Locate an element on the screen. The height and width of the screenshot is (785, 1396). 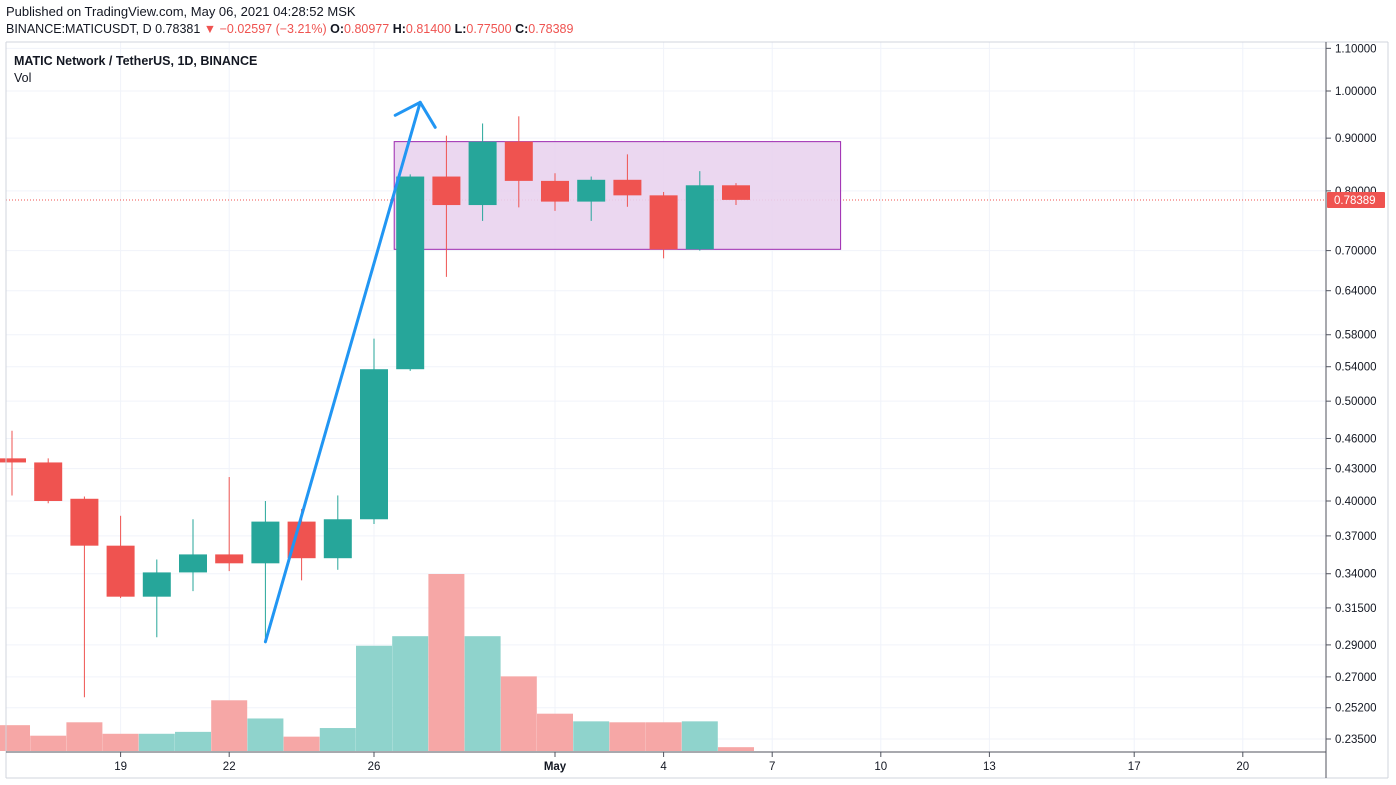
range-box is located at coordinates (617, 195).